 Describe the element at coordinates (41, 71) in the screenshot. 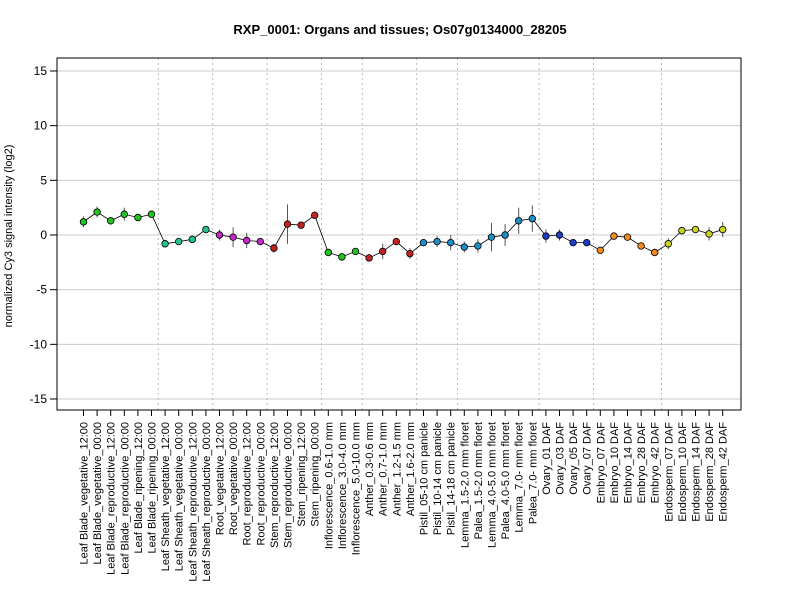

I see `y-tick-label: 15` at that location.